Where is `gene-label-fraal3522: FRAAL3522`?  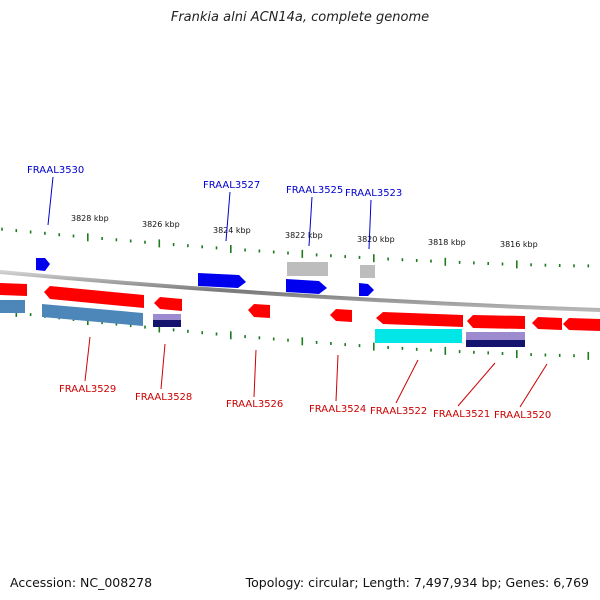
gene-label-fraal3522: FRAAL3522 is located at coordinates (398, 411).